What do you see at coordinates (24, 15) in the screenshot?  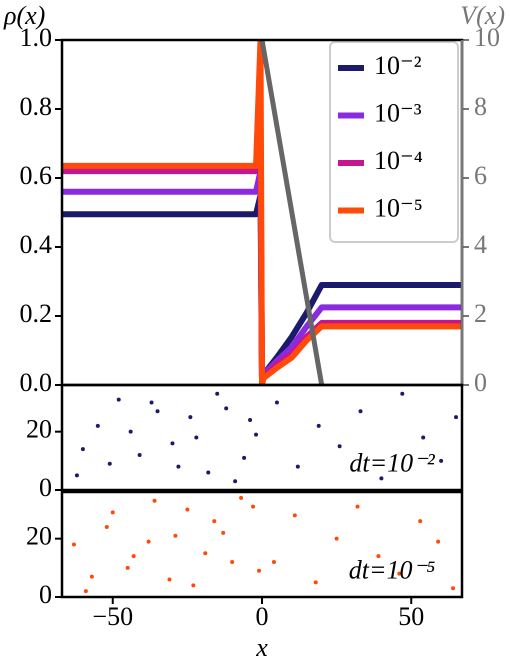 I see `y-axis-label: ρ(x)` at bounding box center [24, 15].